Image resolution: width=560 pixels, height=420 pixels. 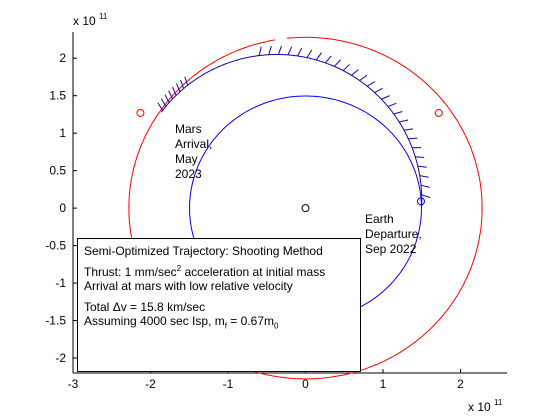 I want to click on position-markers, so click(x=289, y=160).